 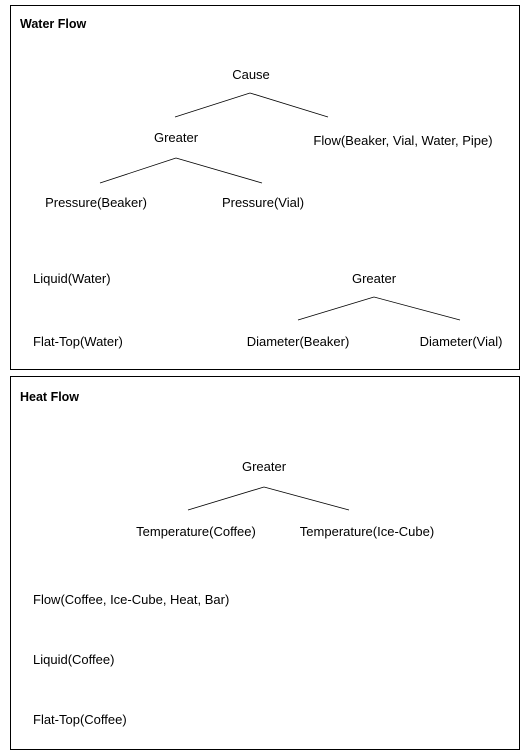 I want to click on node: Temperature(Coffee), so click(x=196, y=531).